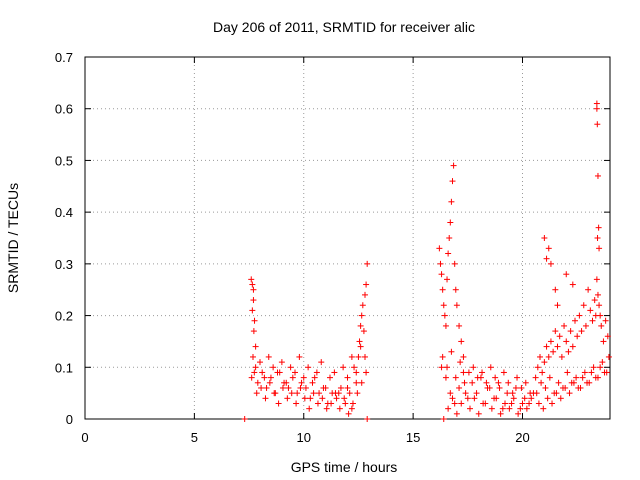 The height and width of the screenshot is (480, 640). What do you see at coordinates (64, 367) in the screenshot?
I see `y-tick-label: 0.1` at bounding box center [64, 367].